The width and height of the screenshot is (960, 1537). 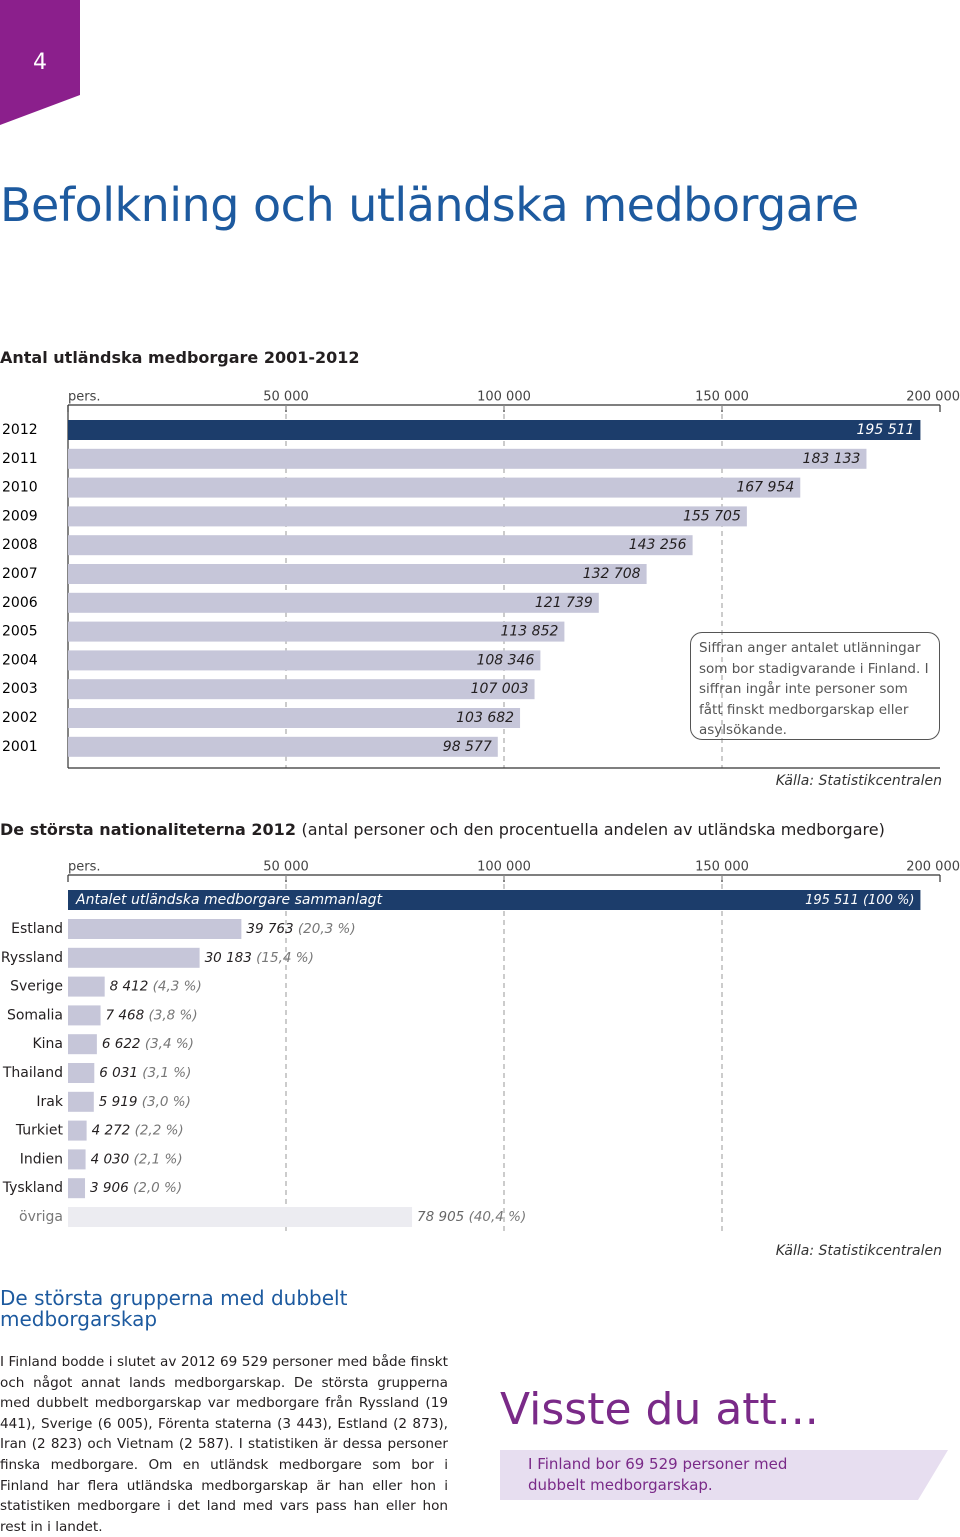 What do you see at coordinates (498, 1217) in the screenshot?
I see `percent-label: (40,4 %)` at bounding box center [498, 1217].